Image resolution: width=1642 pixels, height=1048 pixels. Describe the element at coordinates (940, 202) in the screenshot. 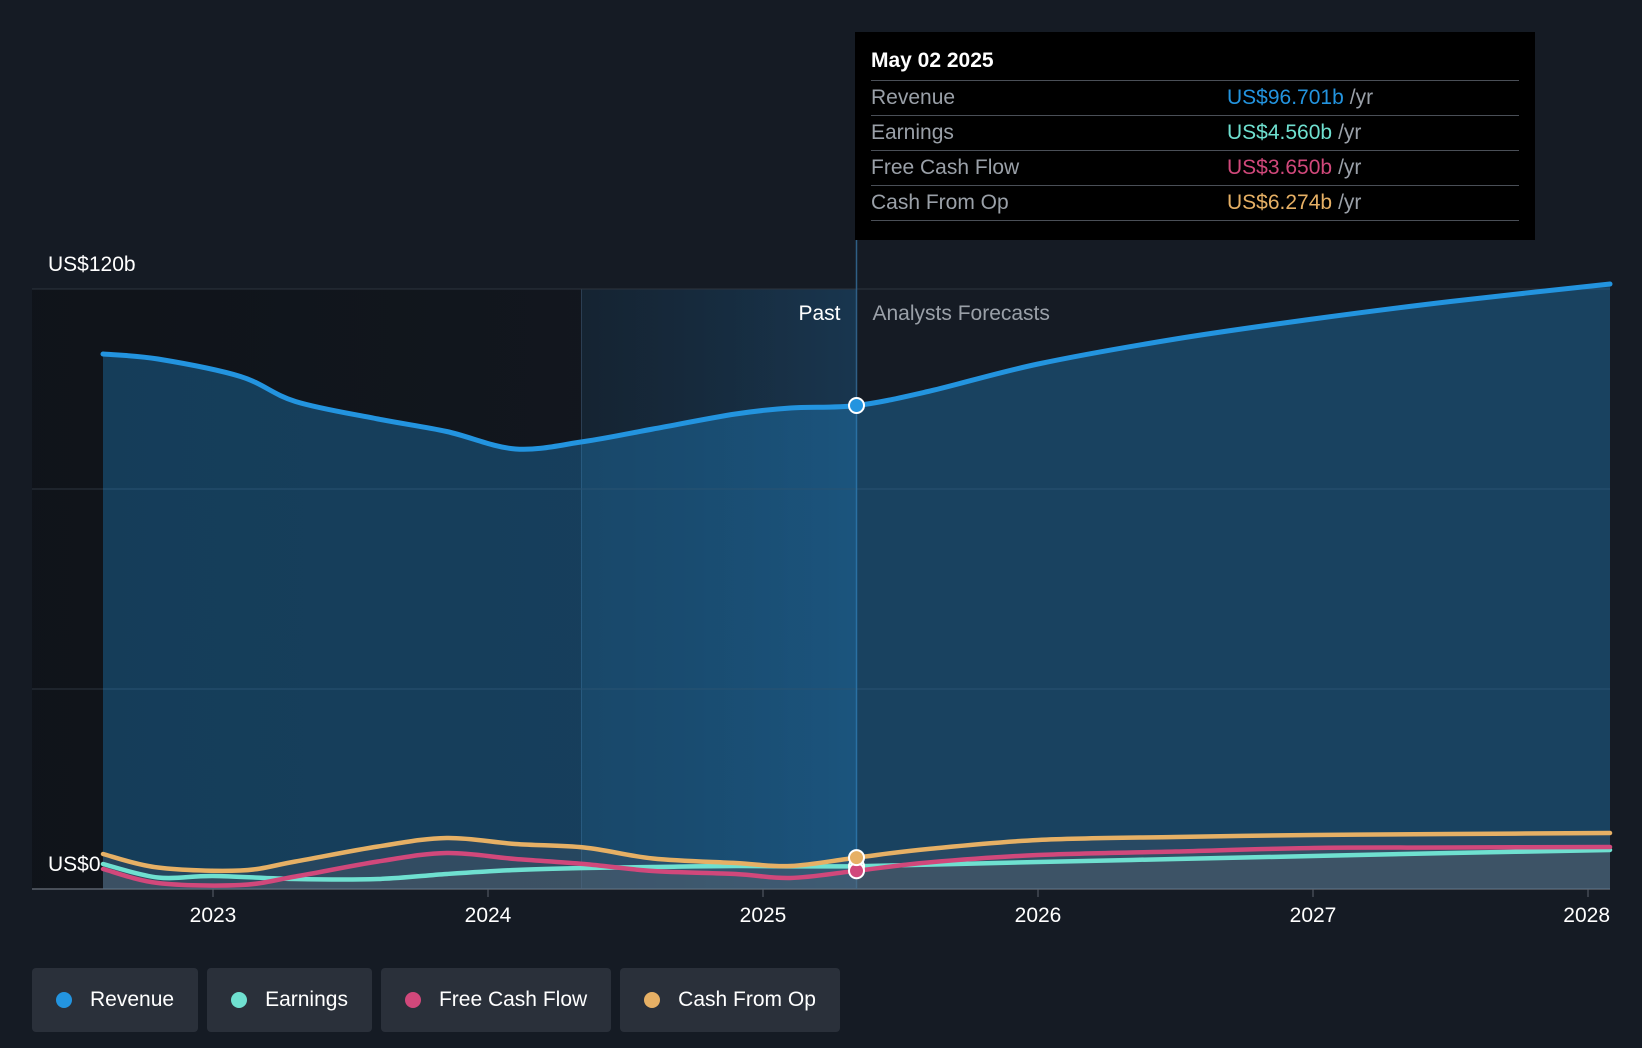

I see `tooltip-label: Cash From Op` at that location.